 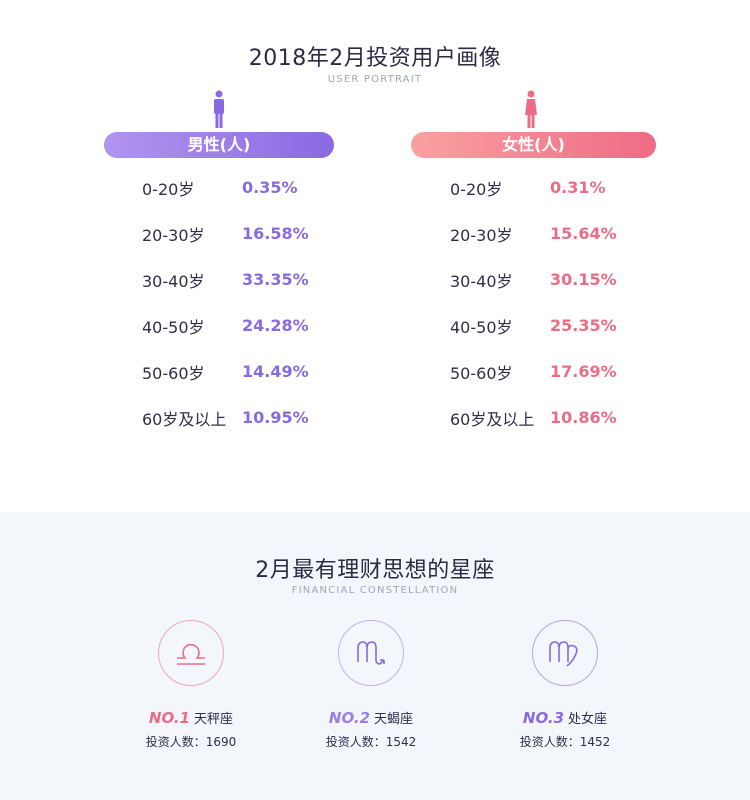 I want to click on list-item: 20-30岁 16.58%, so click(x=242, y=241).